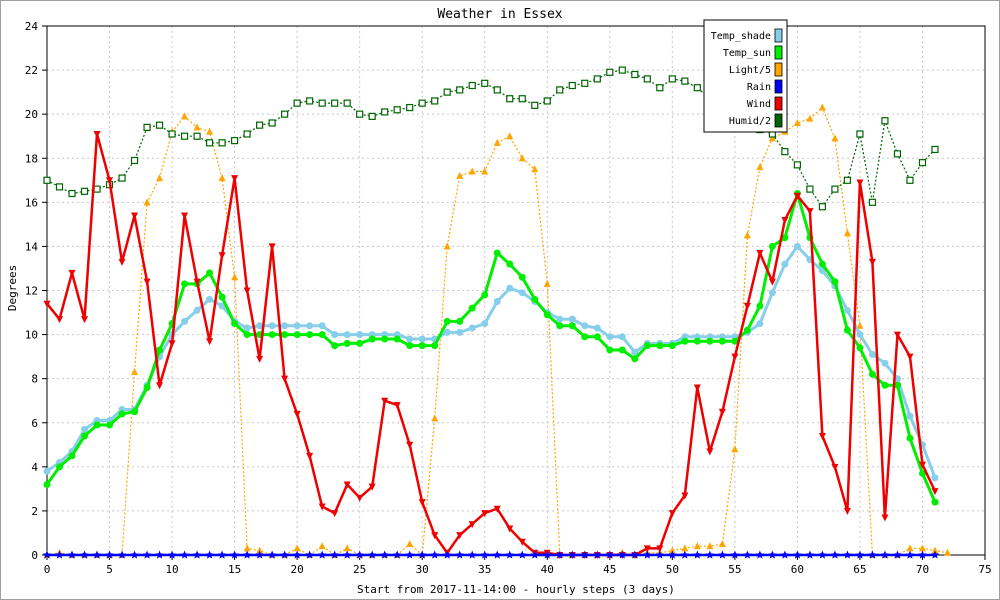 The height and width of the screenshot is (600, 1000). I want to click on legend-swatch-rain, so click(778, 86).